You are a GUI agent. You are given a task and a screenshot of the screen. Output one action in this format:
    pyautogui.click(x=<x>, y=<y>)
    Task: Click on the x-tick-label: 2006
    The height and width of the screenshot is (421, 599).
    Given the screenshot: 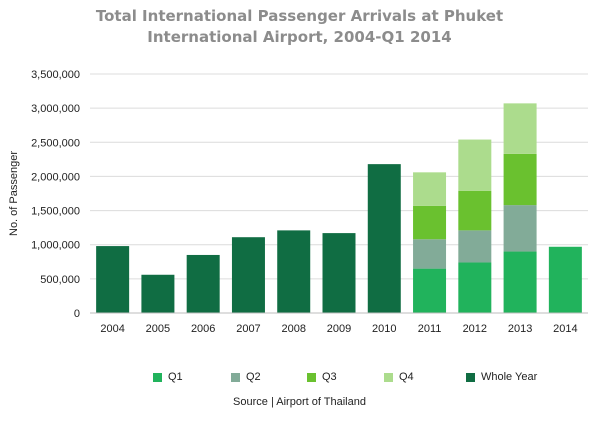 What is the action you would take?
    pyautogui.click(x=203, y=329)
    